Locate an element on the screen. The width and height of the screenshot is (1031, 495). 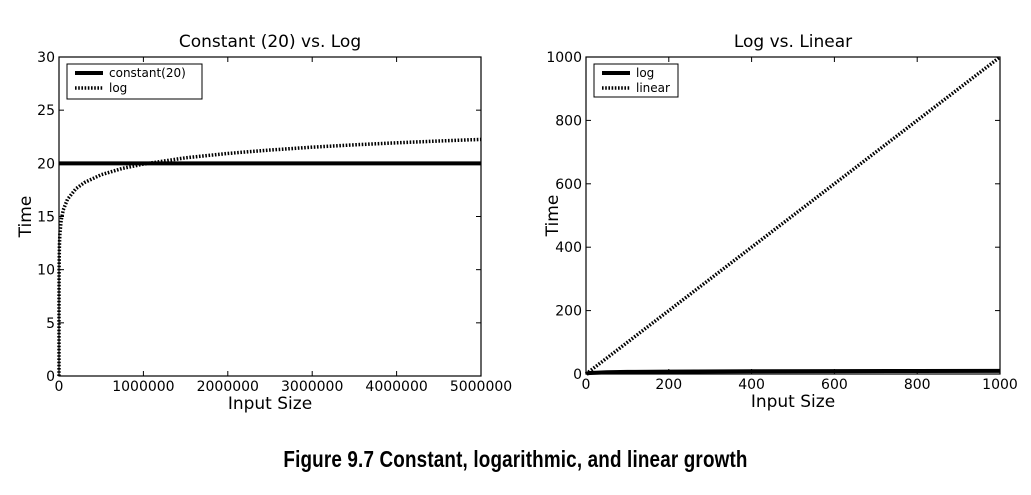
chart-title: Log vs. Linear is located at coordinates (793, 42).